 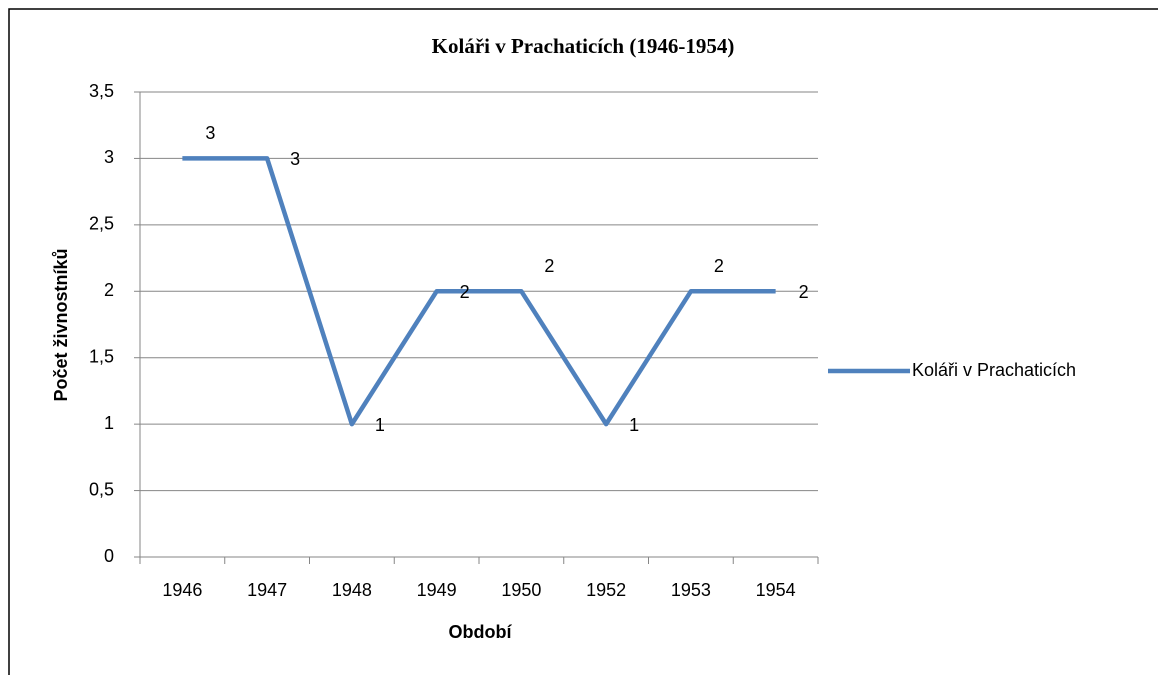 I want to click on x-tick-label: 1953, so click(x=691, y=590).